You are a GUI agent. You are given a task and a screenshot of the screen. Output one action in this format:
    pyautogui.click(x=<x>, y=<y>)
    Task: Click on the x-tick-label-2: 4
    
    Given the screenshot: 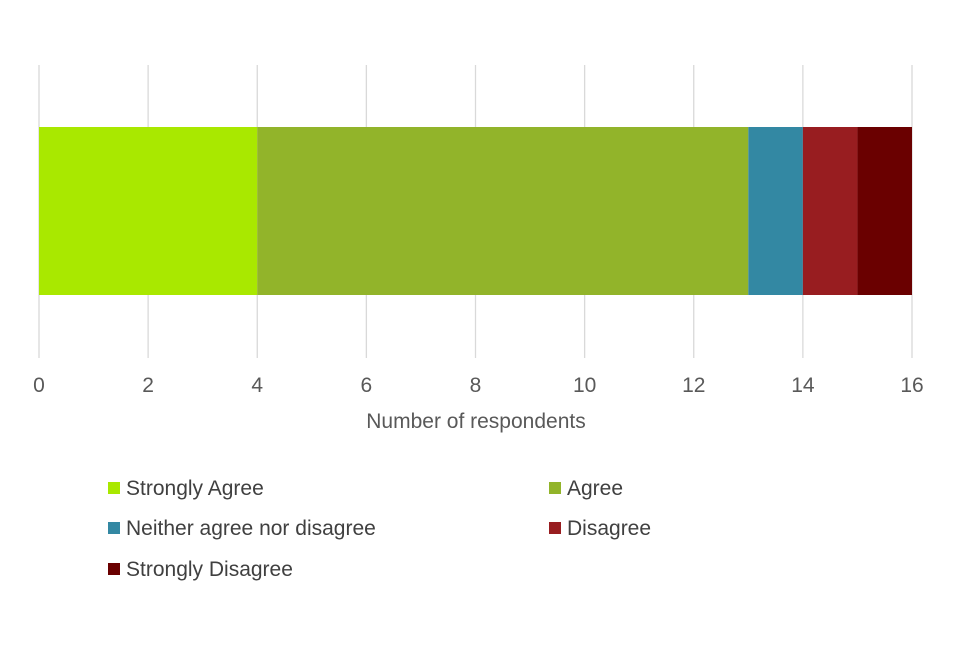 What is the action you would take?
    pyautogui.click(x=257, y=385)
    